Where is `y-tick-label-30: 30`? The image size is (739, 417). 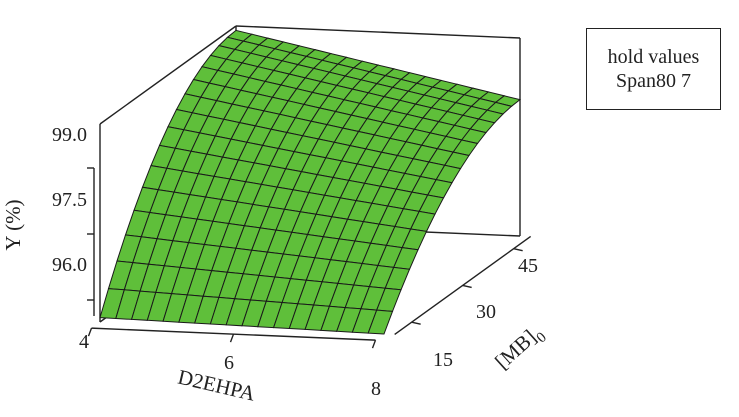 y-tick-label-30: 30 is located at coordinates (486, 312).